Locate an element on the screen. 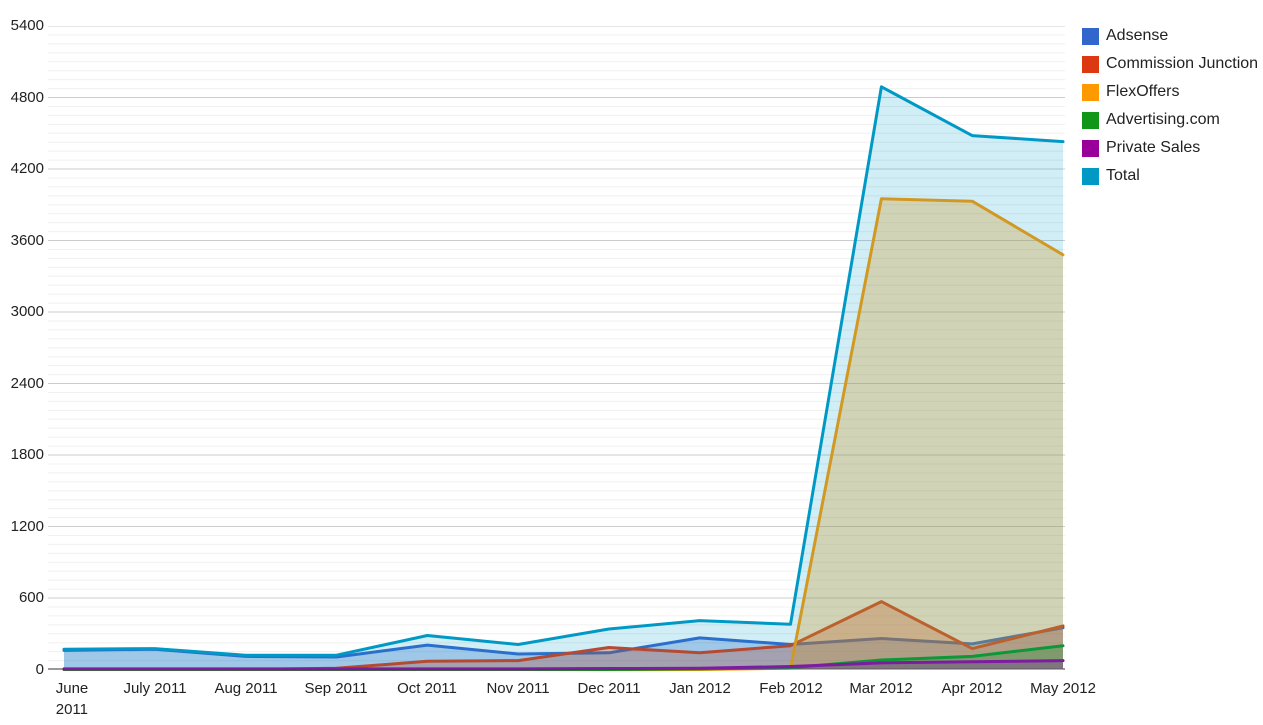 The width and height of the screenshot is (1263, 725). legend-label: FlexOffers is located at coordinates (1143, 91).